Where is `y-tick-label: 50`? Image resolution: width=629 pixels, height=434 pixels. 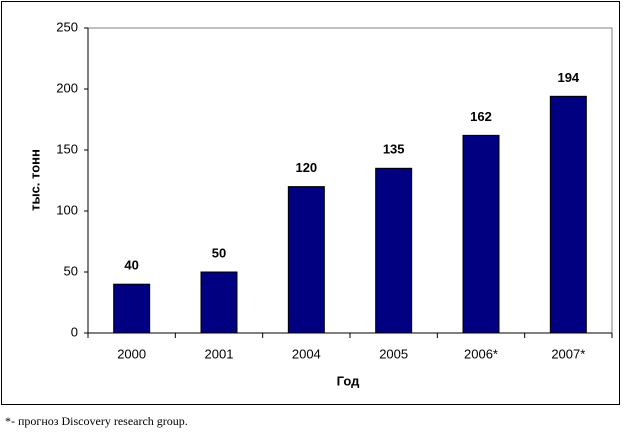 y-tick-label: 50 is located at coordinates (71, 270).